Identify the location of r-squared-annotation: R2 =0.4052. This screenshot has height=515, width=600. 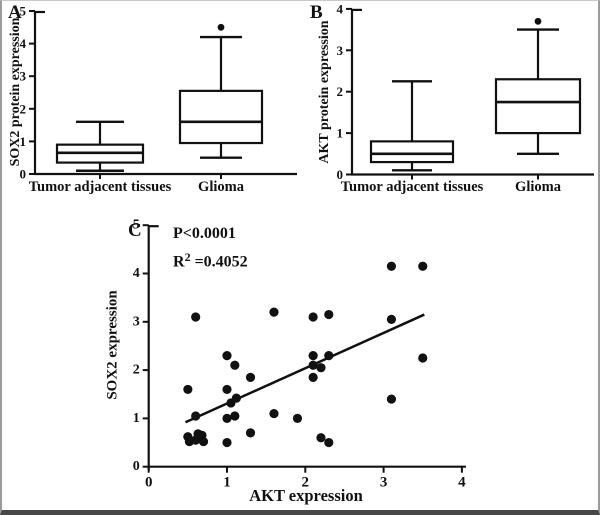
(210, 260).